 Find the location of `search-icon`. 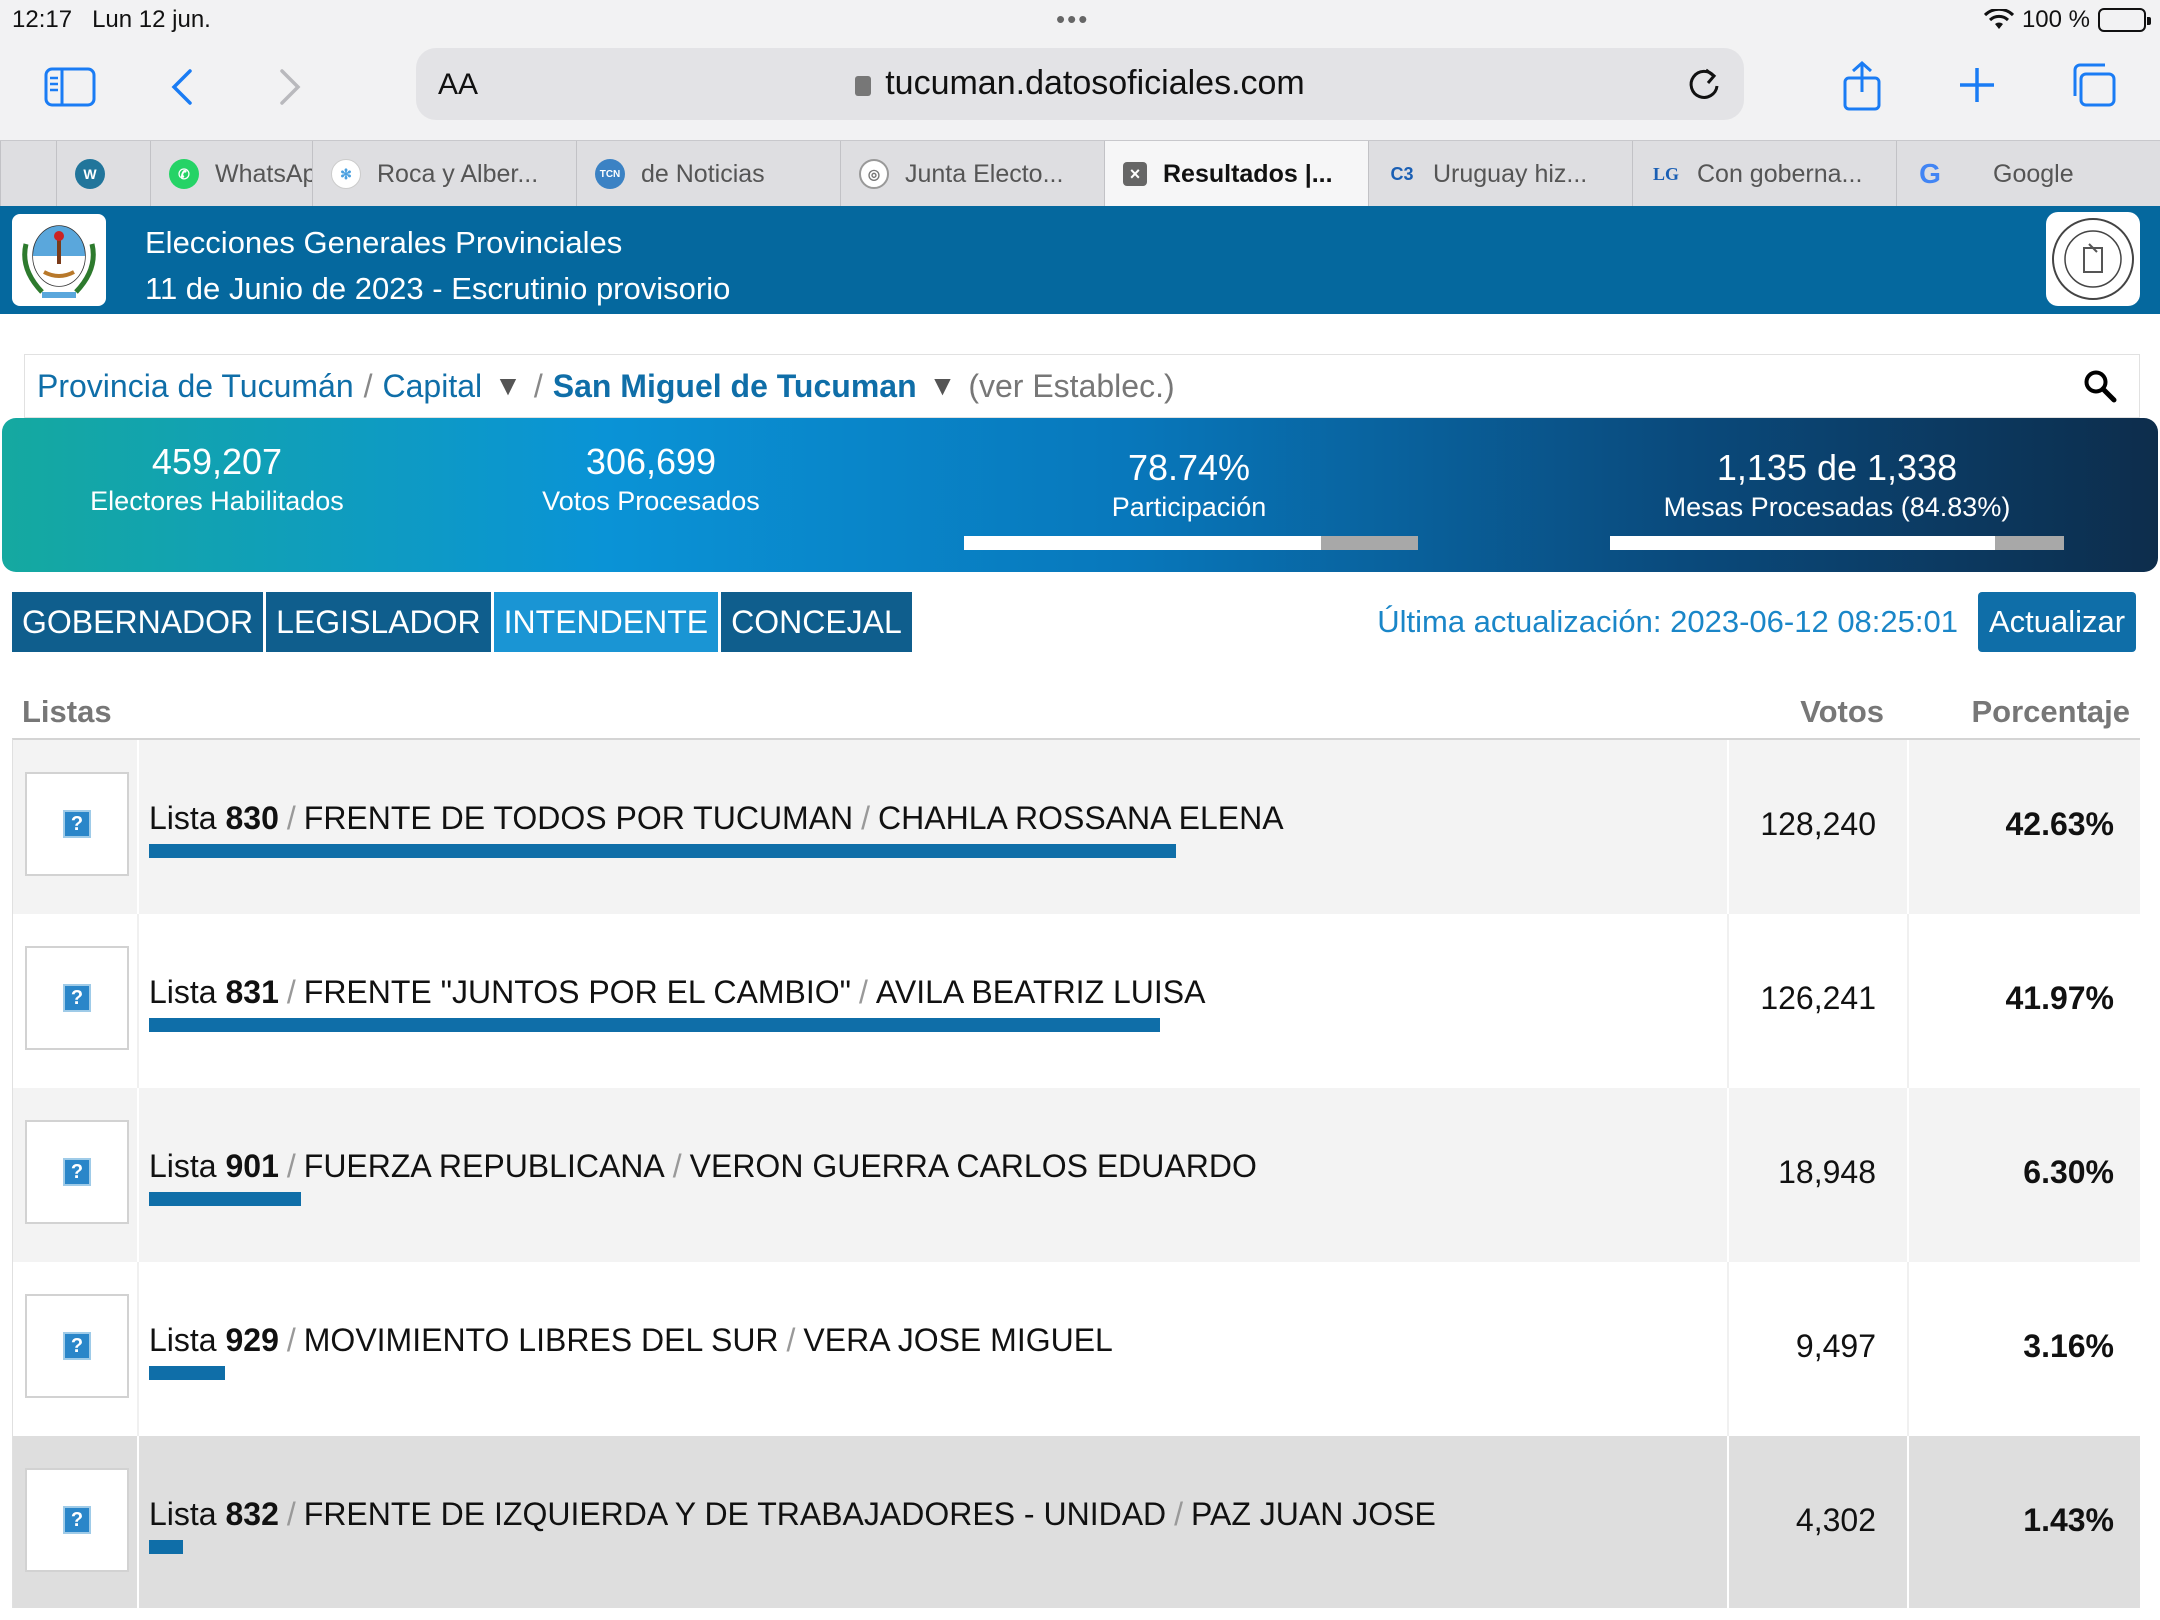

search-icon is located at coordinates (2100, 390).